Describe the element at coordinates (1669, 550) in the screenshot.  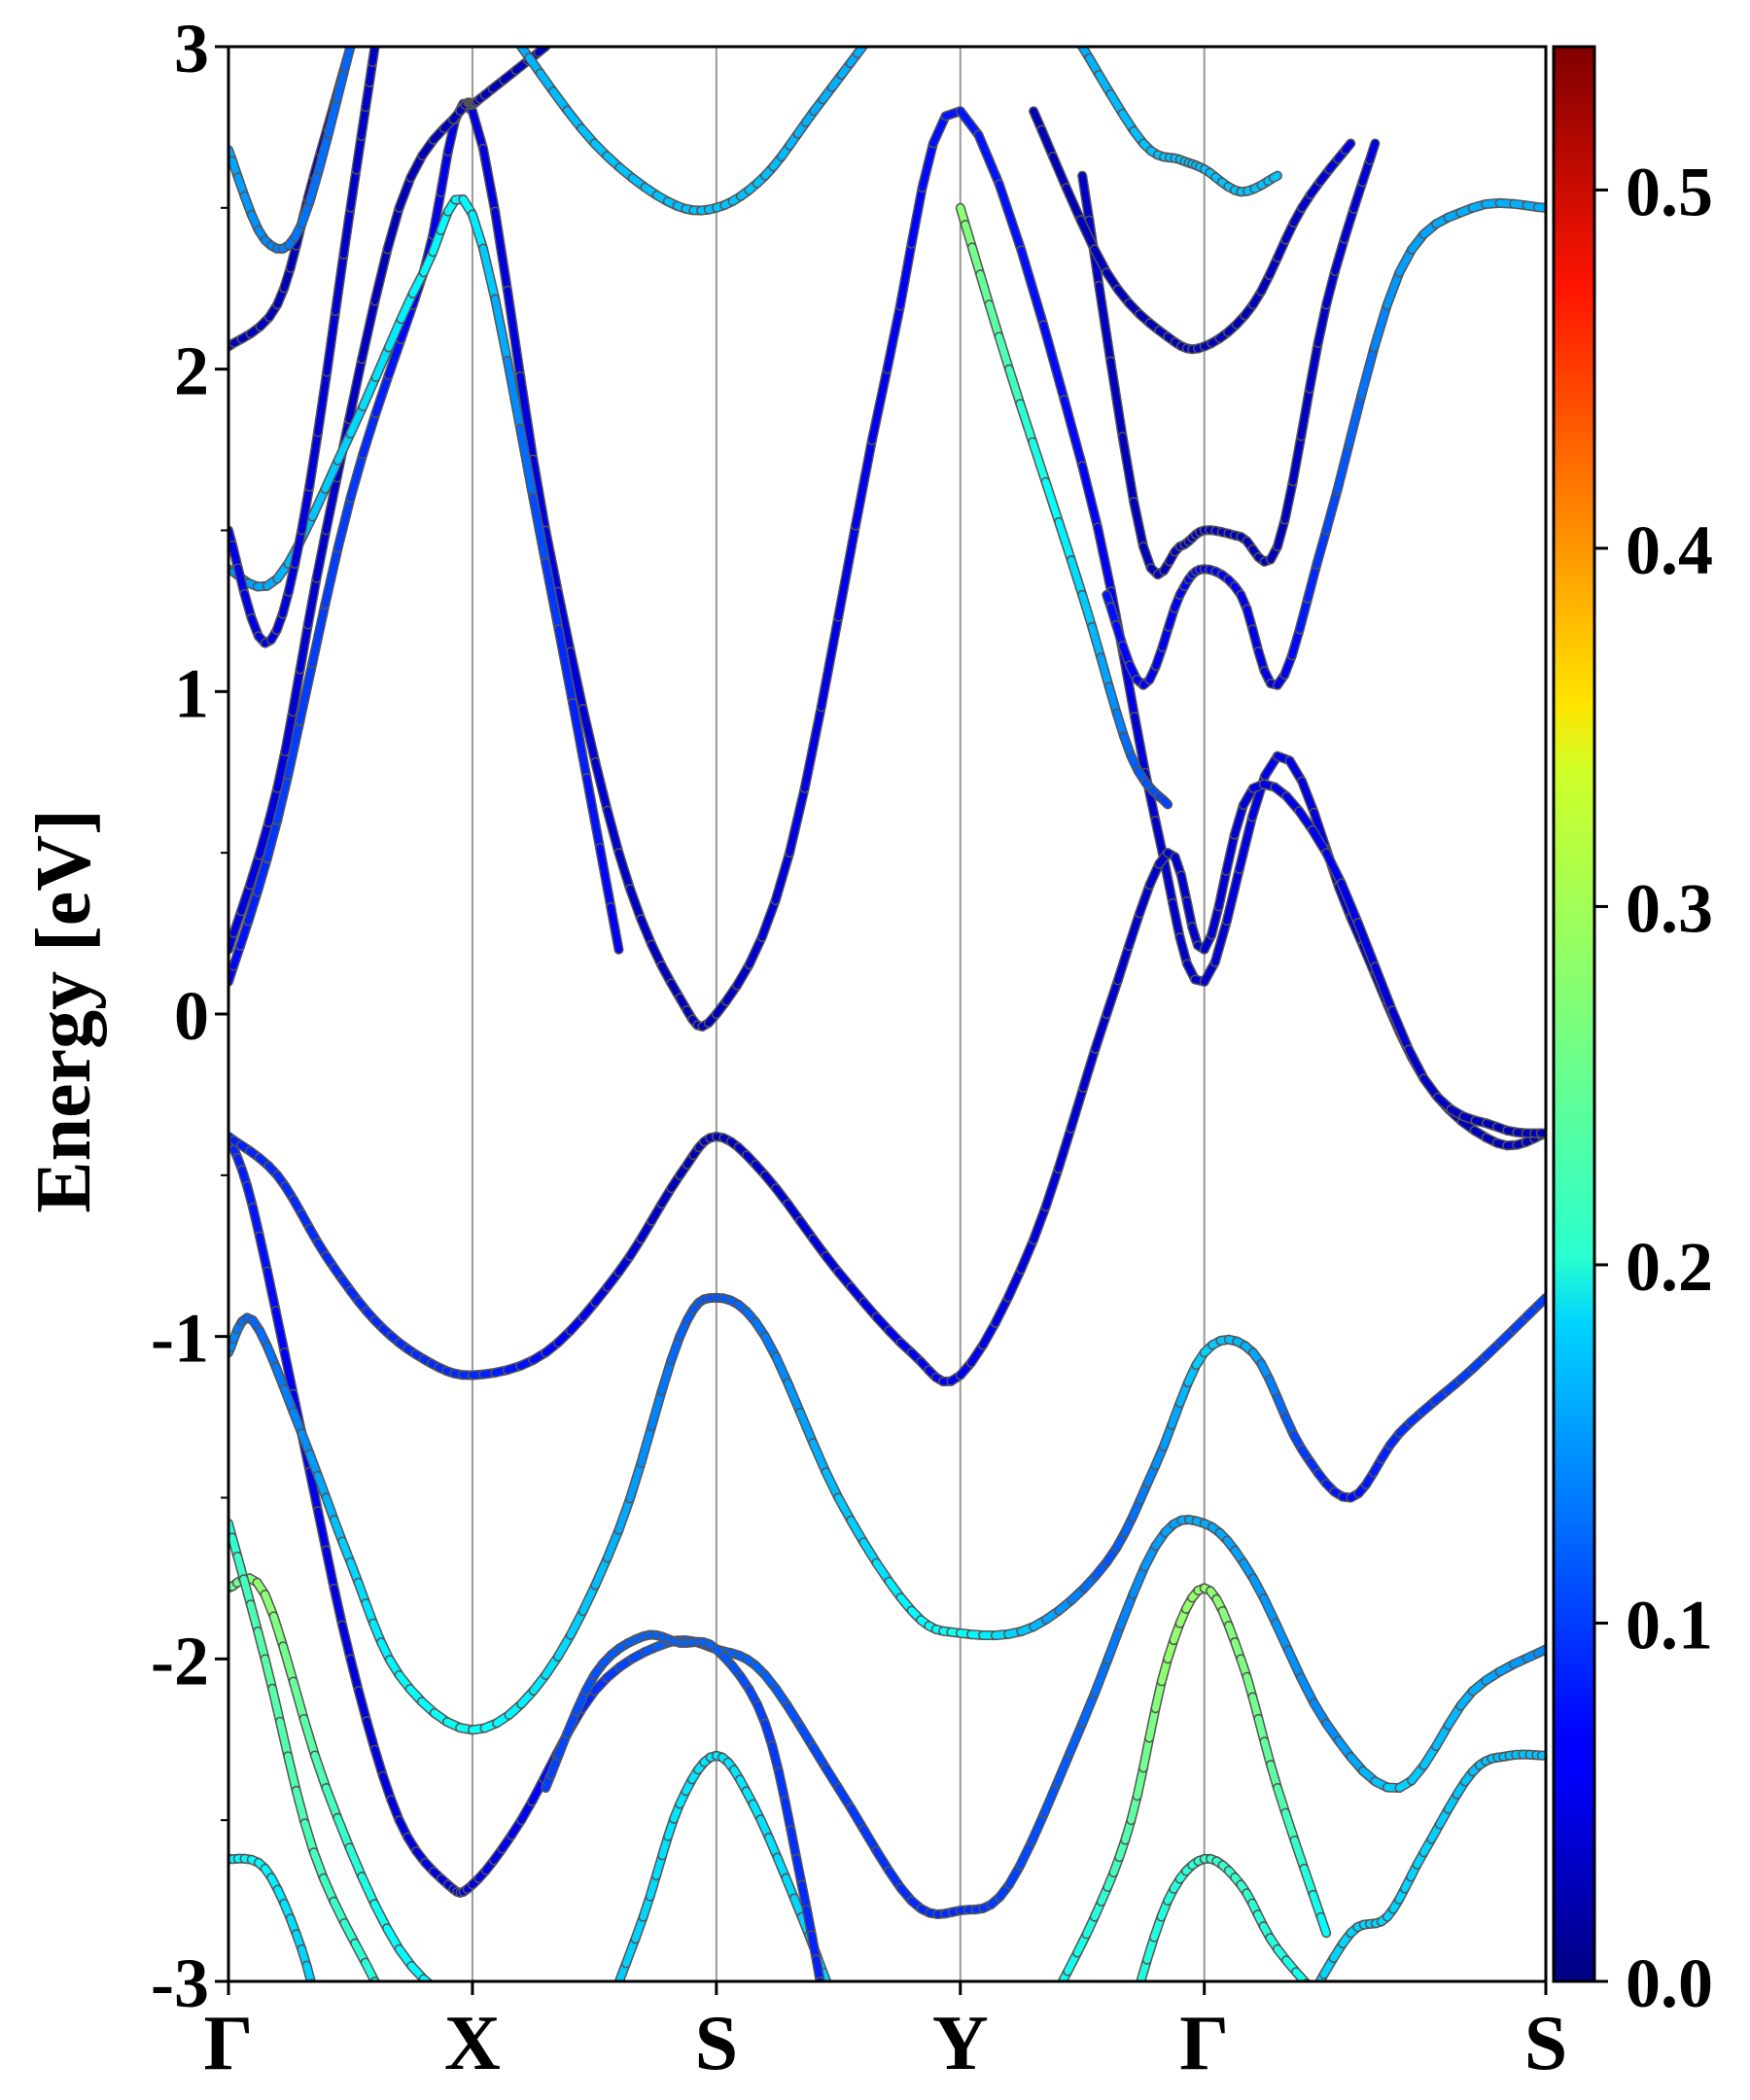
I see `colorbar-tick-label: 0.4` at that location.